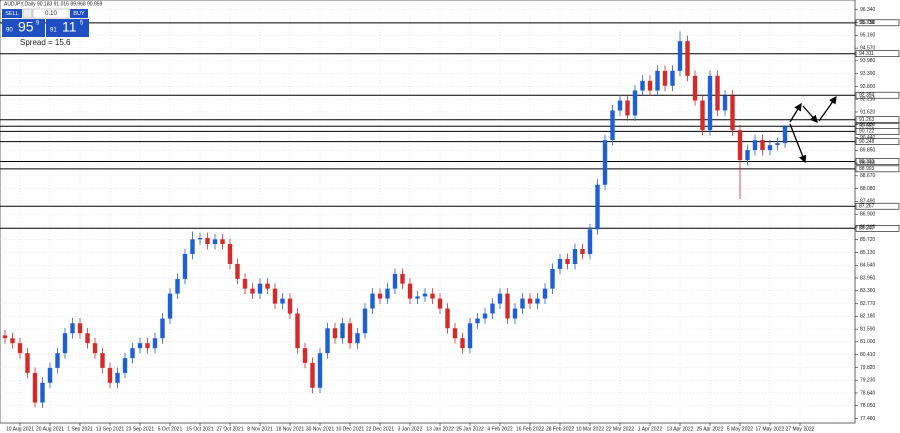 The width and height of the screenshot is (900, 433). I want to click on sell-price-sup: 9, so click(38, 24).